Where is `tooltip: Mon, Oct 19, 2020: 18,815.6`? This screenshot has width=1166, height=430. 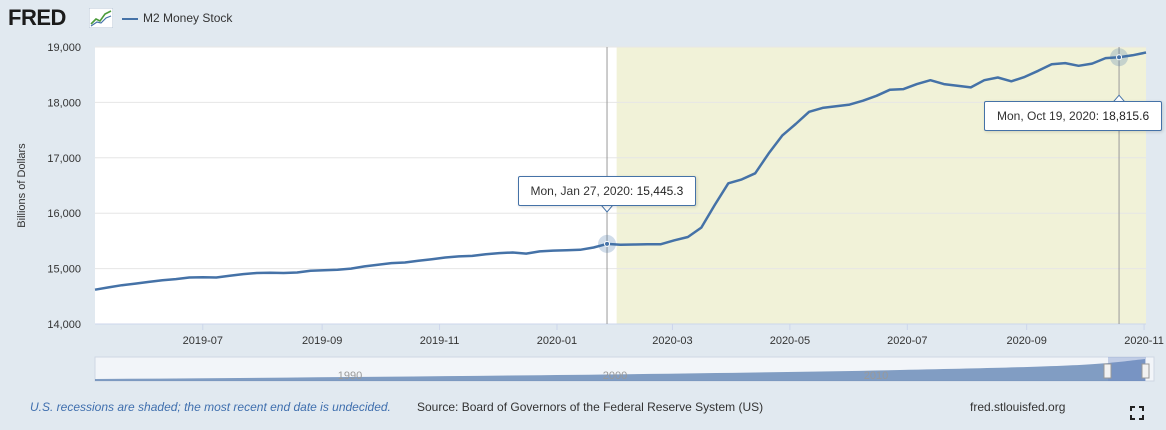
tooltip: Mon, Oct 19, 2020: 18,815.6 is located at coordinates (1073, 116).